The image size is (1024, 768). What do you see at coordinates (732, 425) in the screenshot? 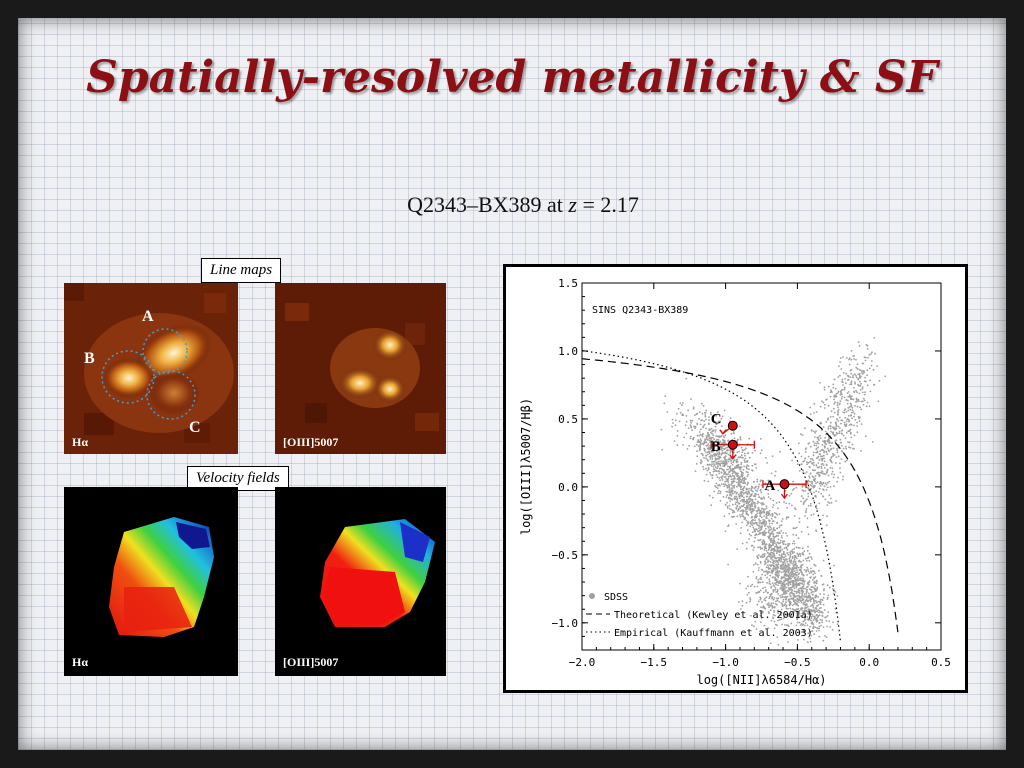
I see `point-c` at bounding box center [732, 425].